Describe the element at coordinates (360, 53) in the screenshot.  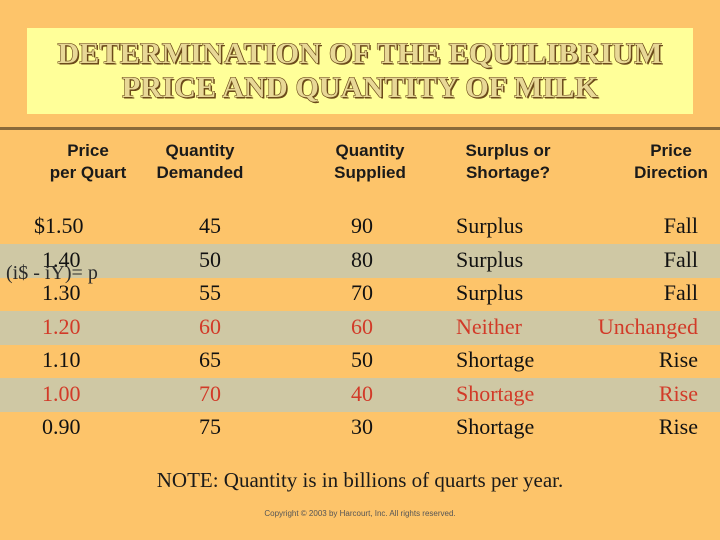
I see `title-line-1: DETERMINATION OF THE EQUILIBRIUM` at that location.